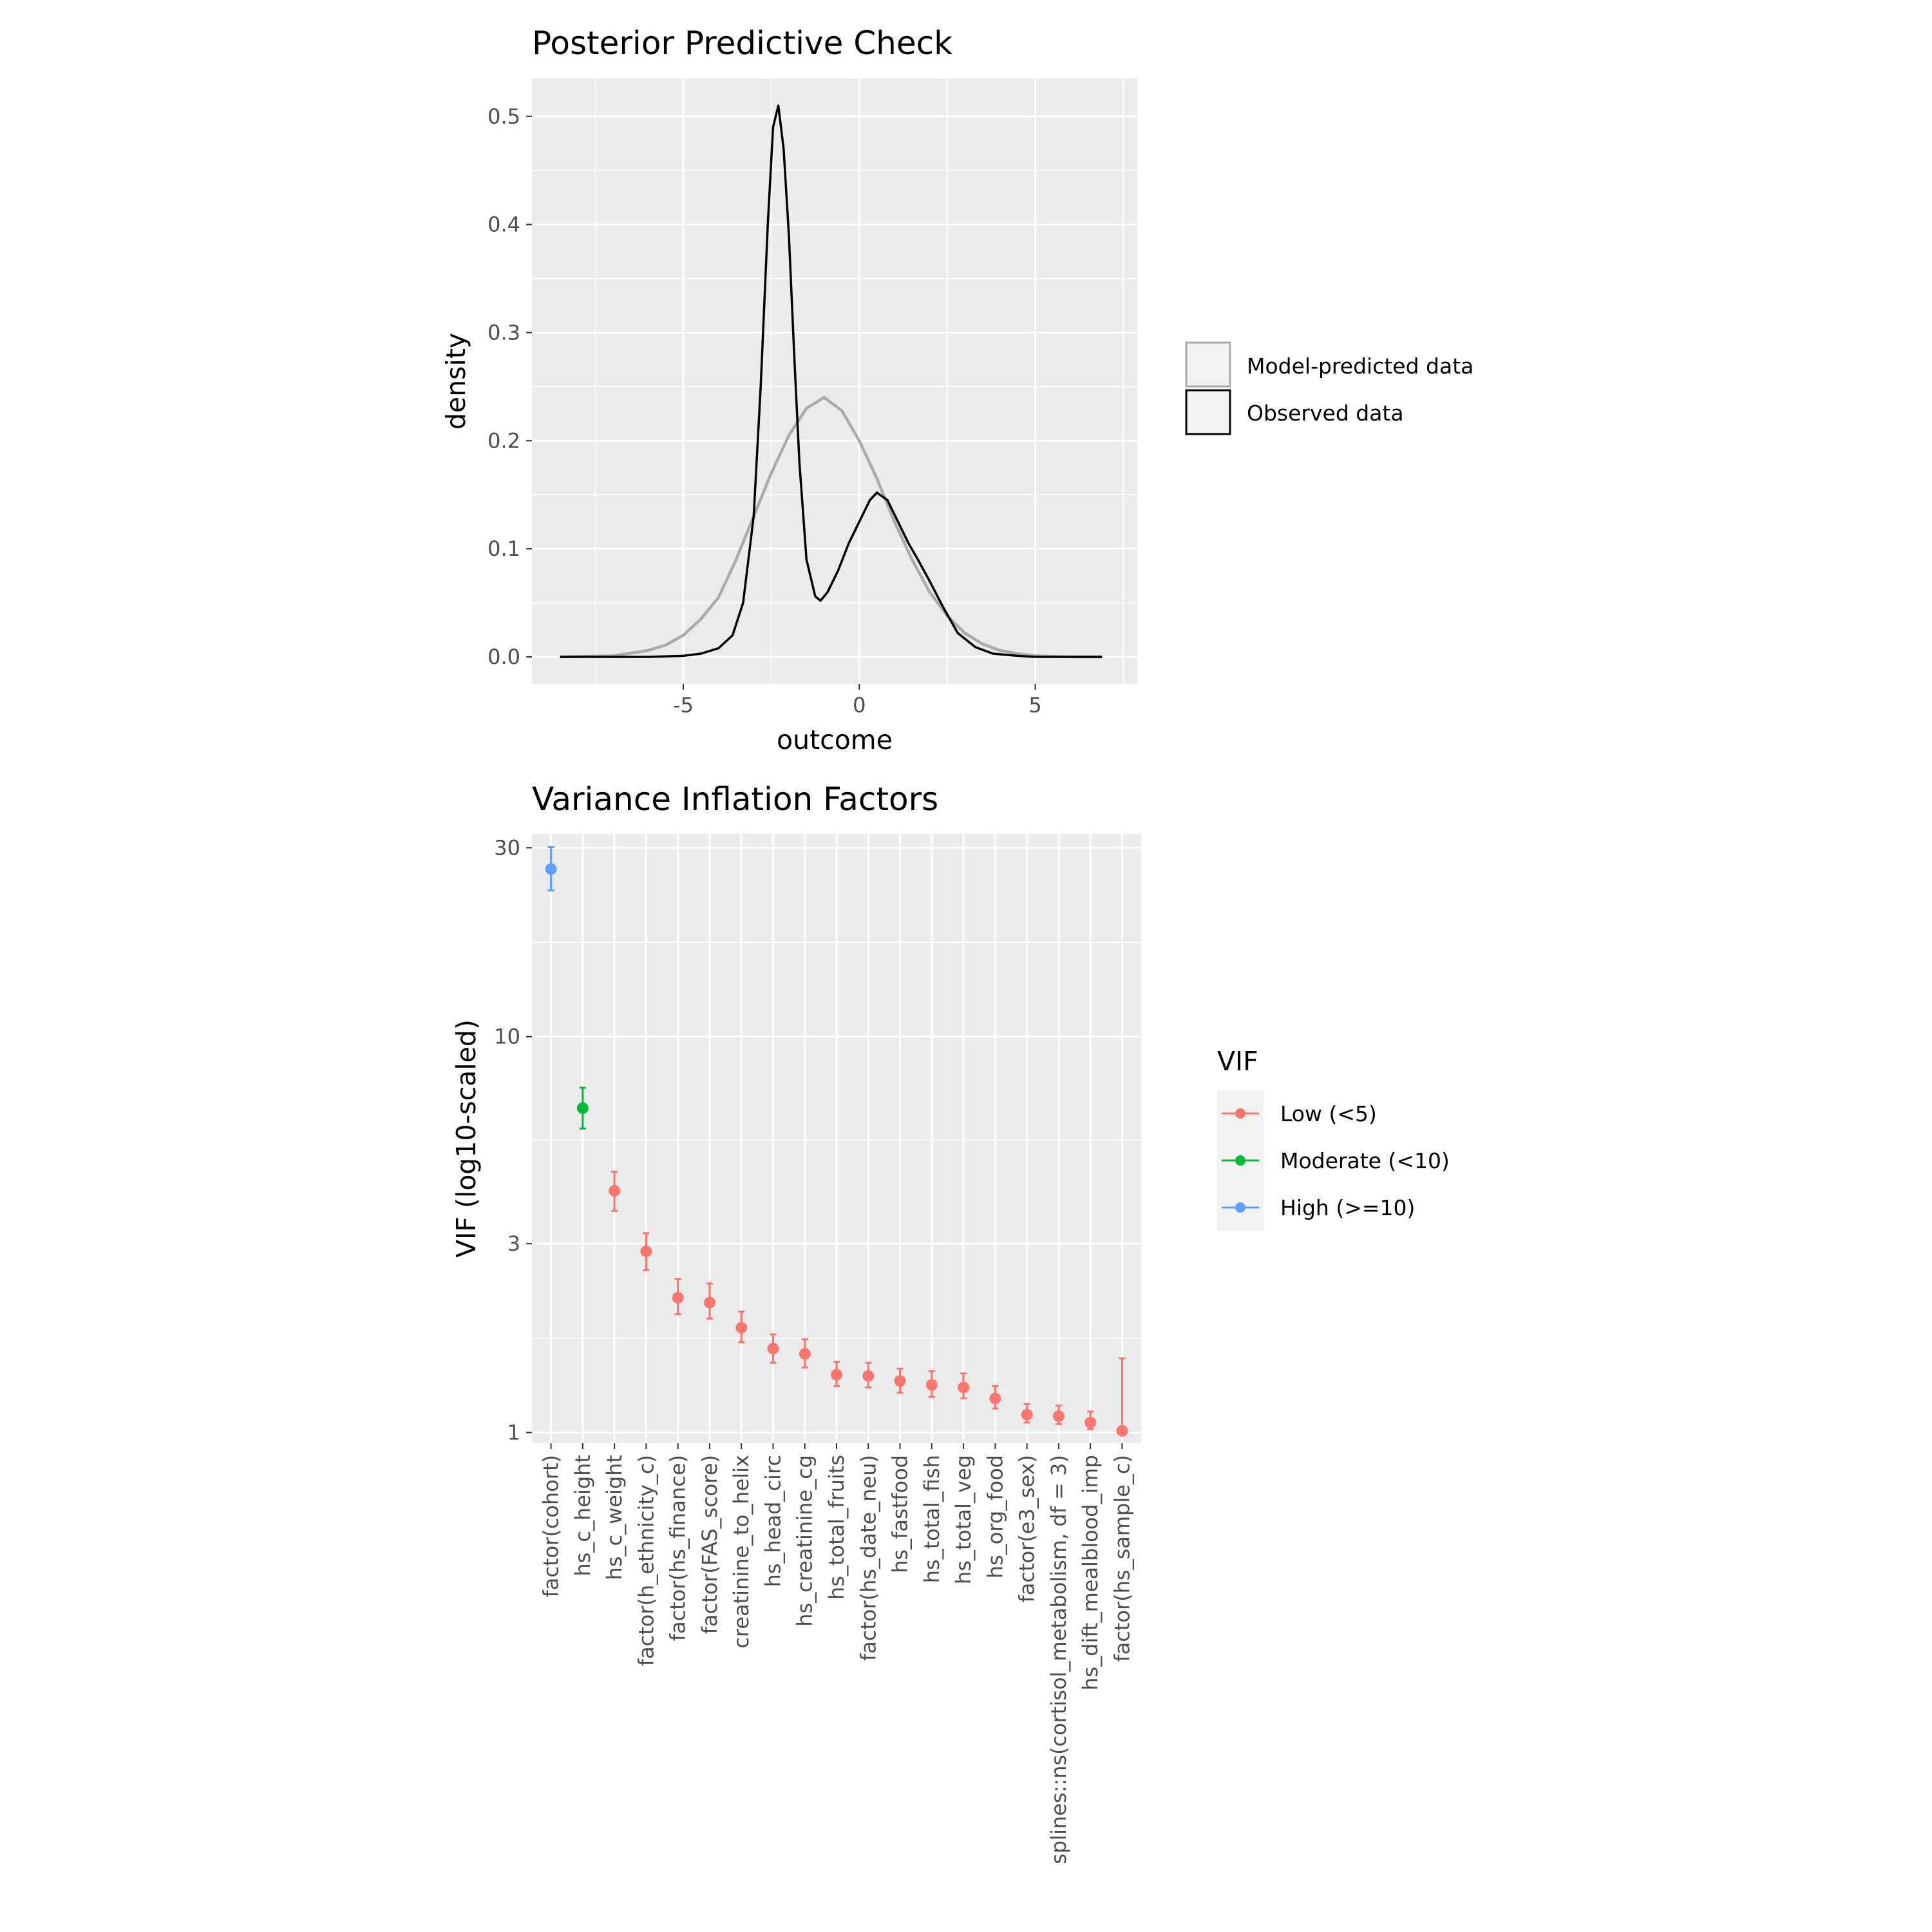 The width and height of the screenshot is (1932, 1932). I want to click on vif-point-factor-hs-finance, so click(678, 1298).